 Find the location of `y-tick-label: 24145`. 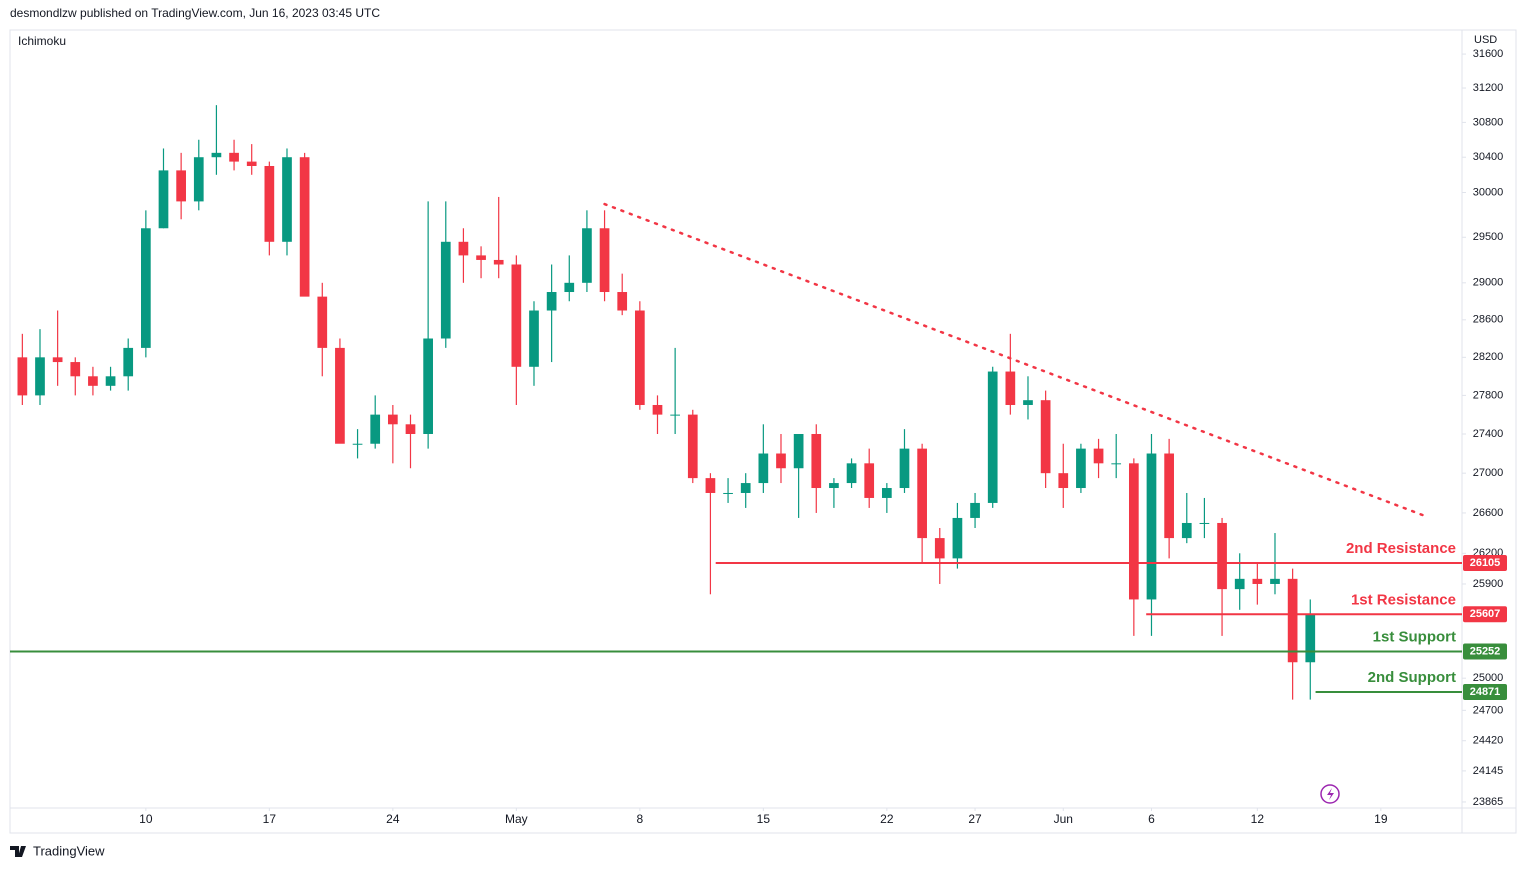

y-tick-label: 24145 is located at coordinates (1488, 771).